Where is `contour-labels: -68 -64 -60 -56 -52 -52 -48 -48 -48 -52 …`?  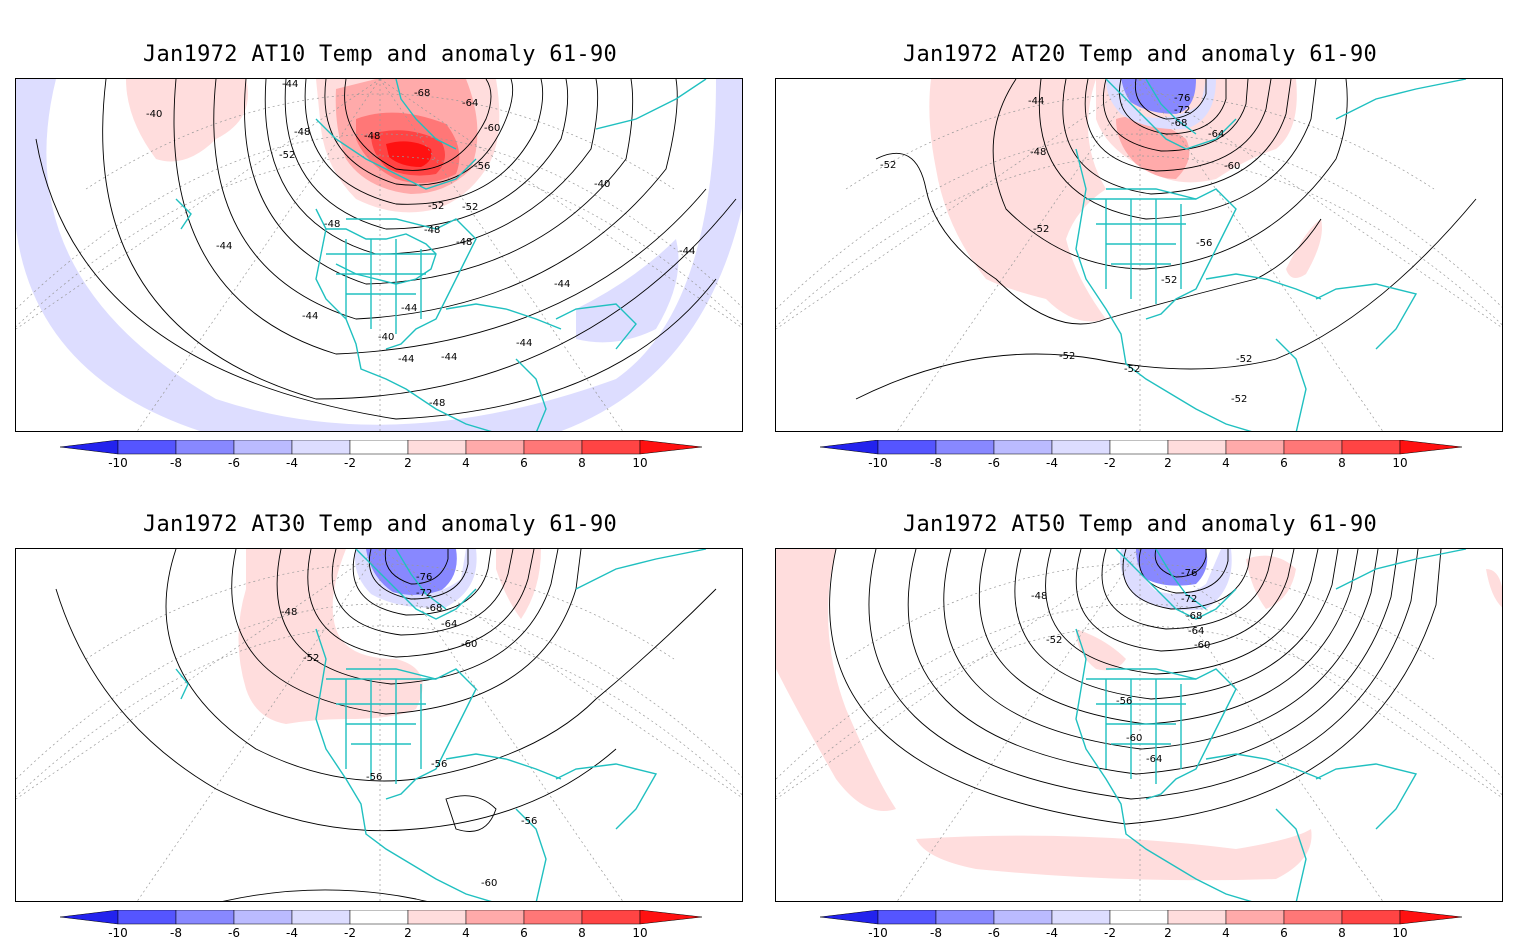
contour-labels: -68 -64 -60 -56 -52 -52 -48 -48 -48 -52 … is located at coordinates (420, 244).